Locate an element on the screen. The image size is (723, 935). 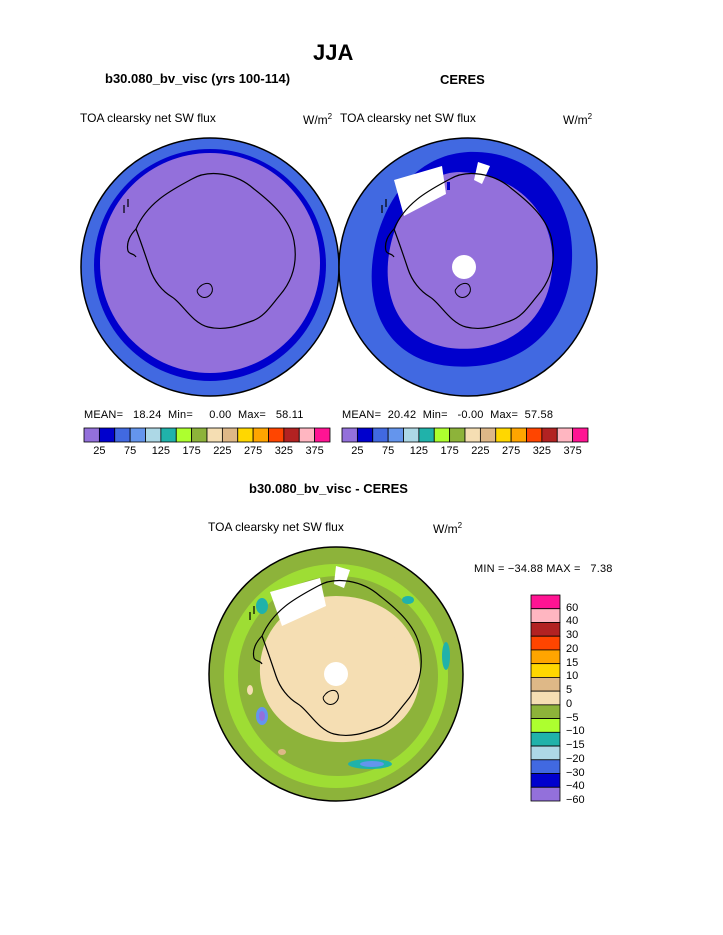
panel1-colorbar-tick-label: 375 is located at coordinates (314, 451).